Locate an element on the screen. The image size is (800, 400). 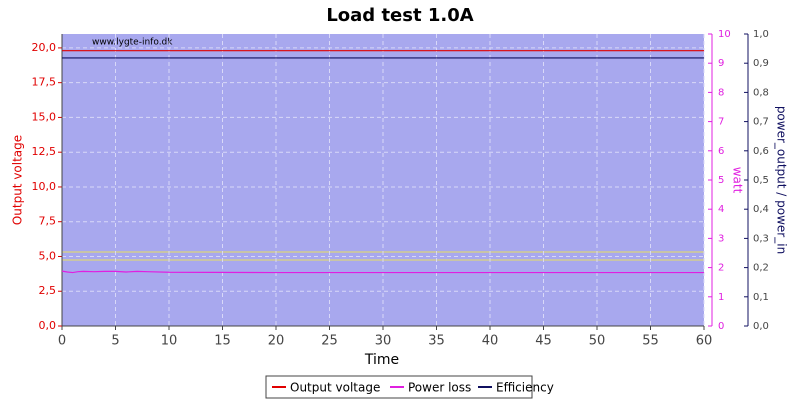
x-tick-label: 45 is located at coordinates (543, 341).